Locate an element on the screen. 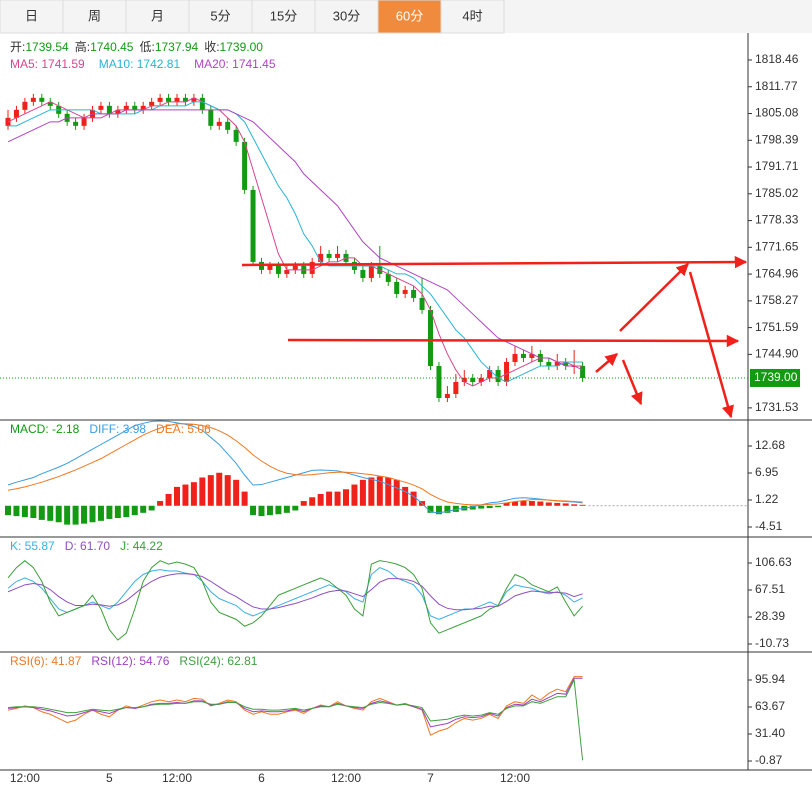  info-value: 1739.54 is located at coordinates (47, 47).